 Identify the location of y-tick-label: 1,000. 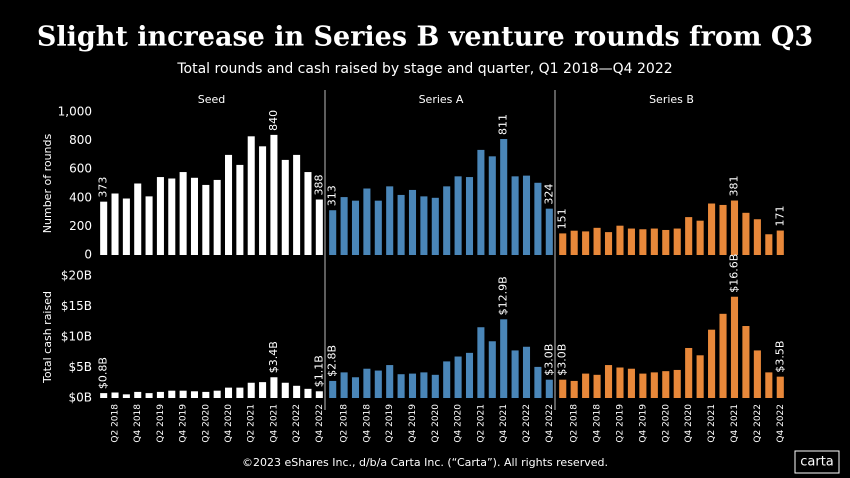
(75, 112).